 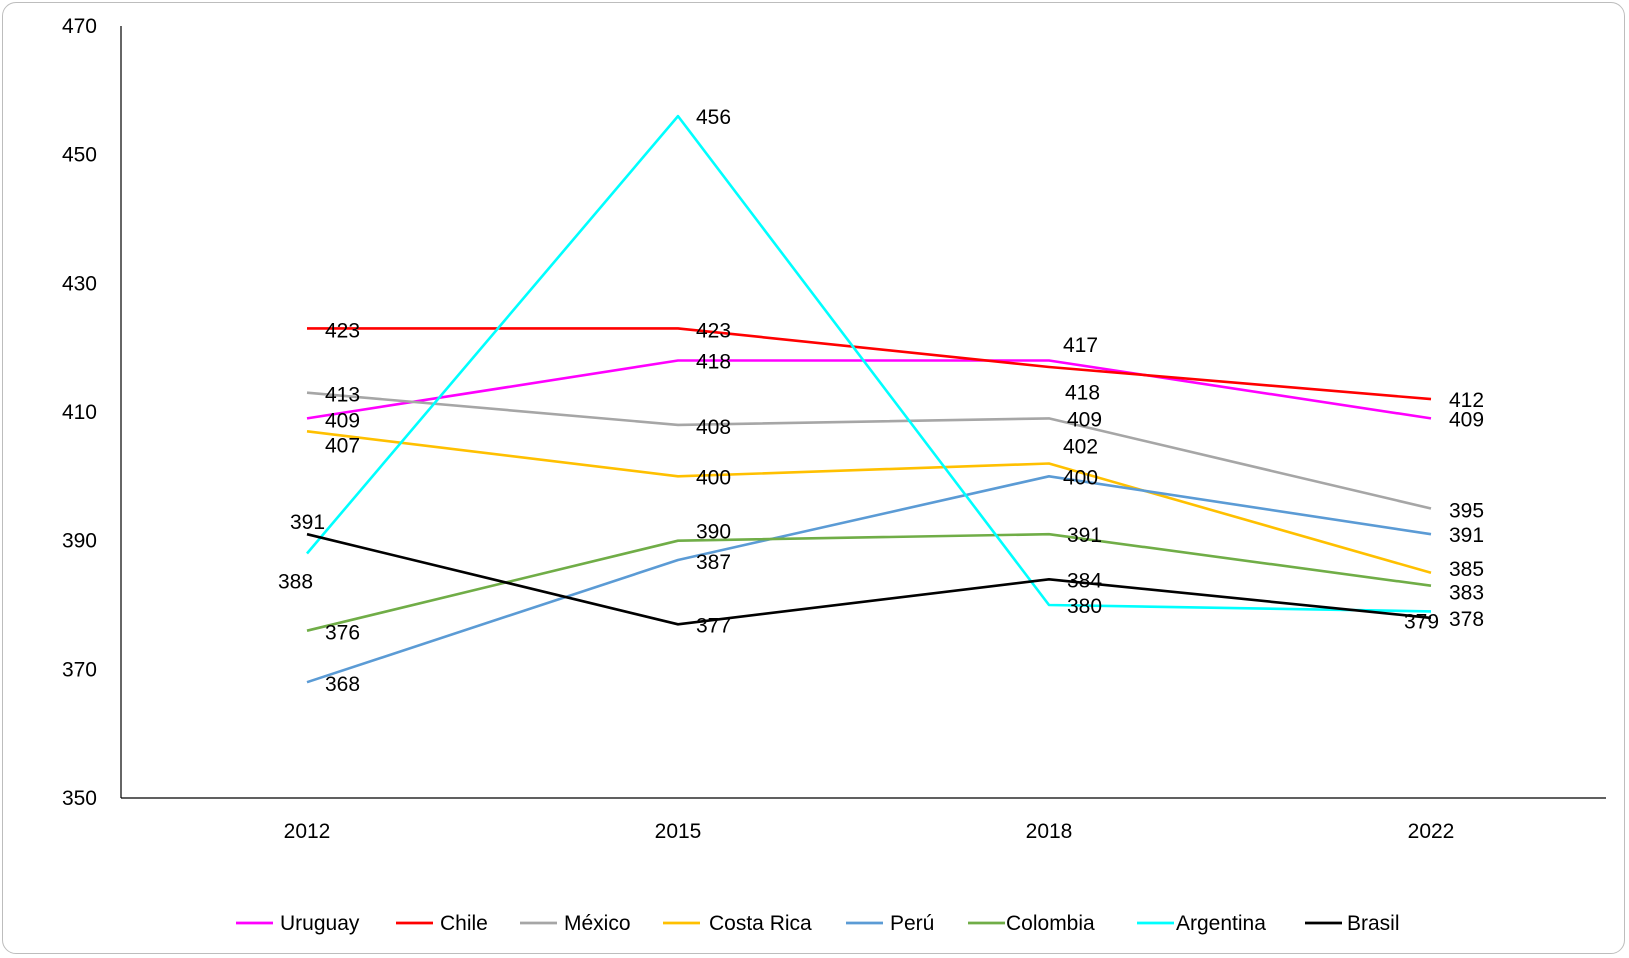 I want to click on legend-label: México, so click(x=597, y=923).